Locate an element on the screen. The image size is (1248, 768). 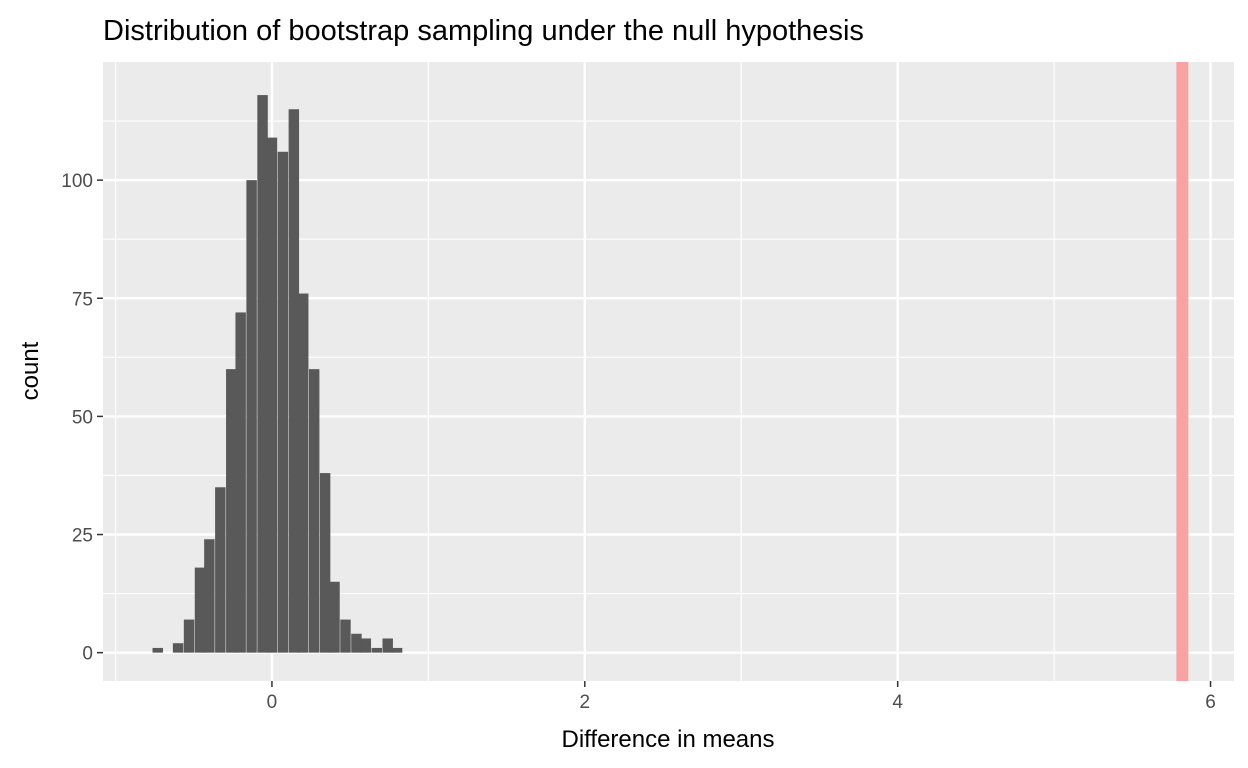
observed-vline is located at coordinates (1182, 371).